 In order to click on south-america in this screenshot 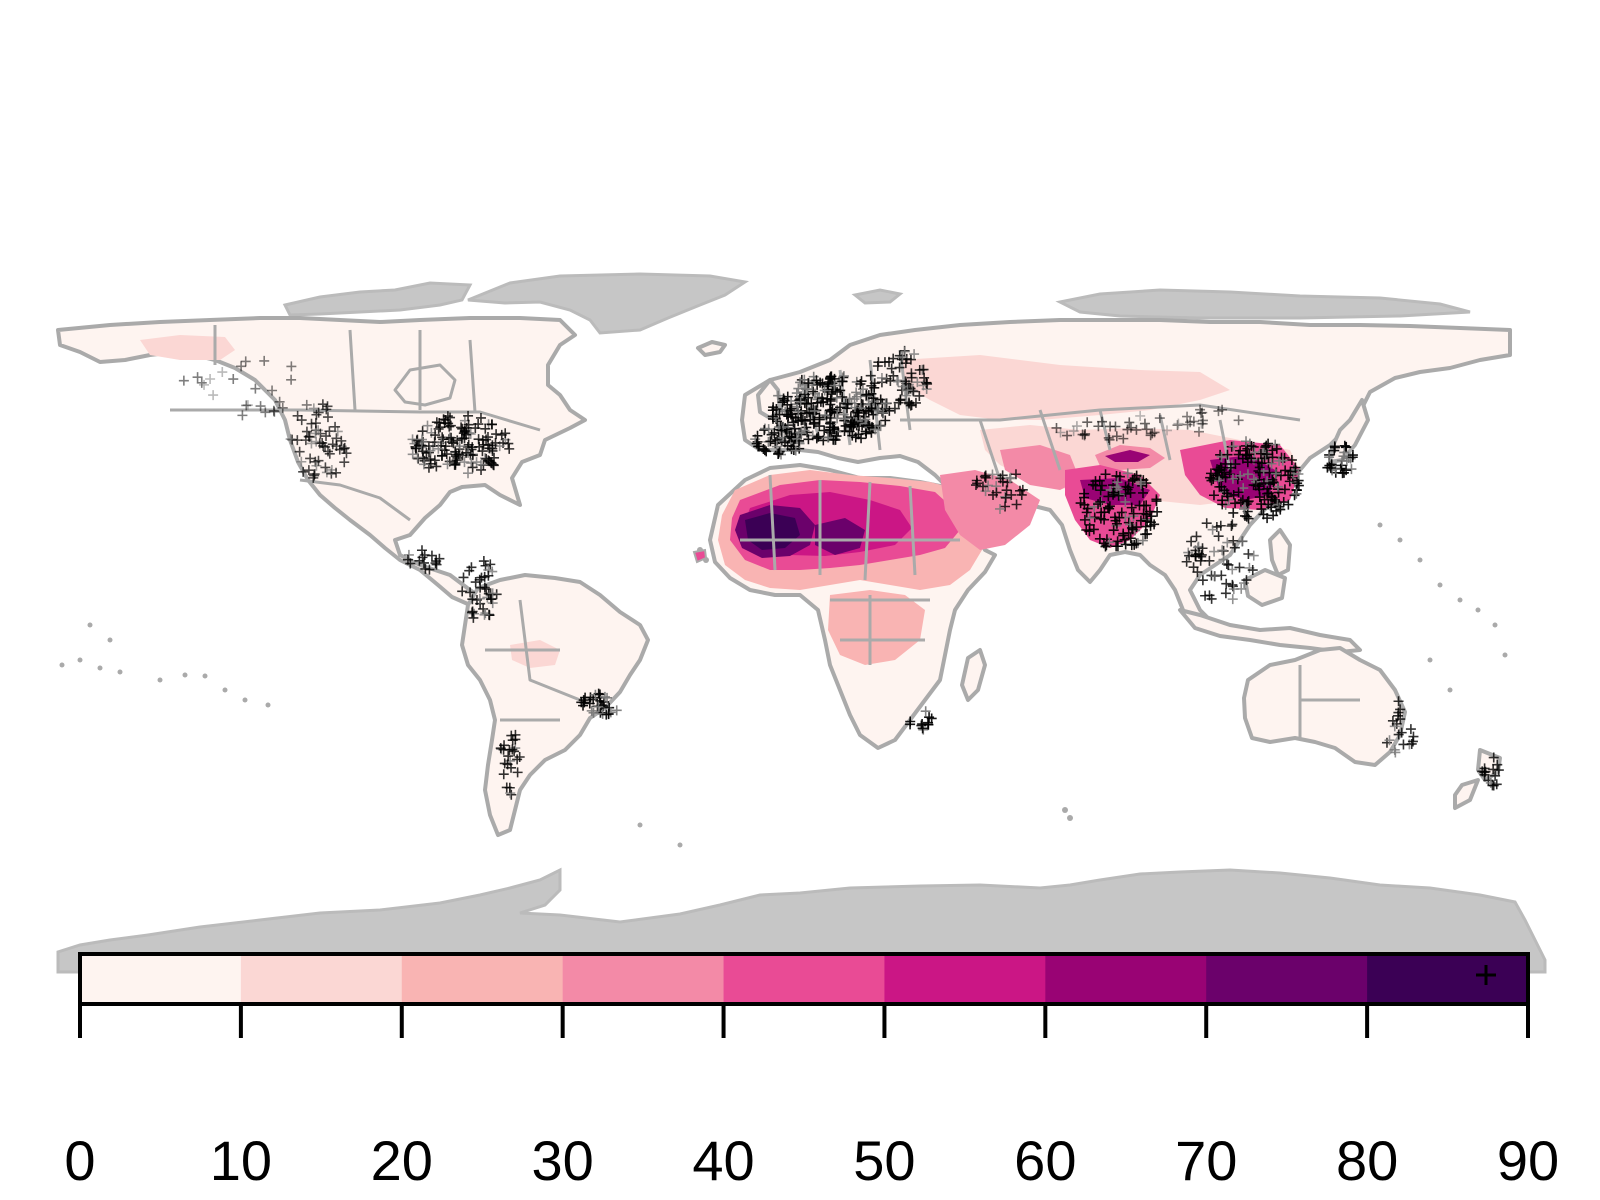, I will do `click(555, 705)`.